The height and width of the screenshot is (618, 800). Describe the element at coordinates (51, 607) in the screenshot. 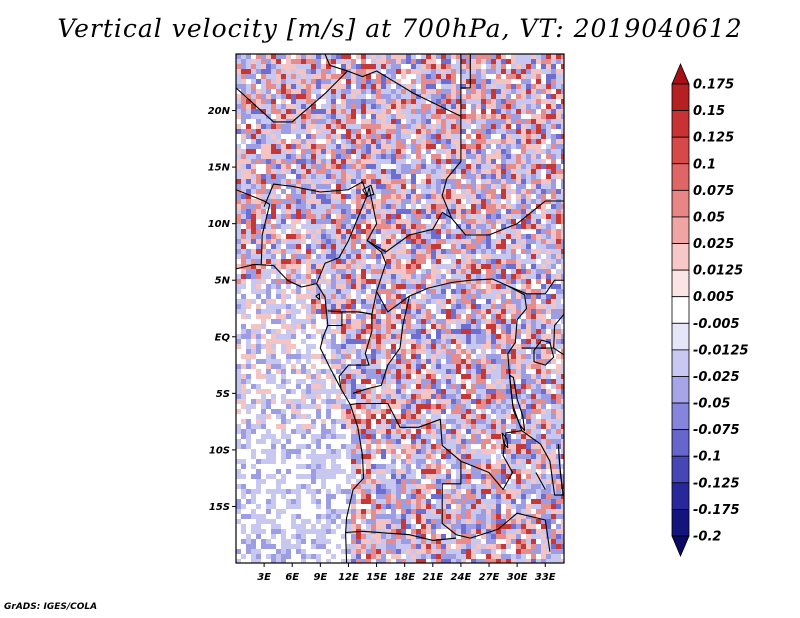

I see `grads-credit: GrADS: IGES/COLA` at that location.